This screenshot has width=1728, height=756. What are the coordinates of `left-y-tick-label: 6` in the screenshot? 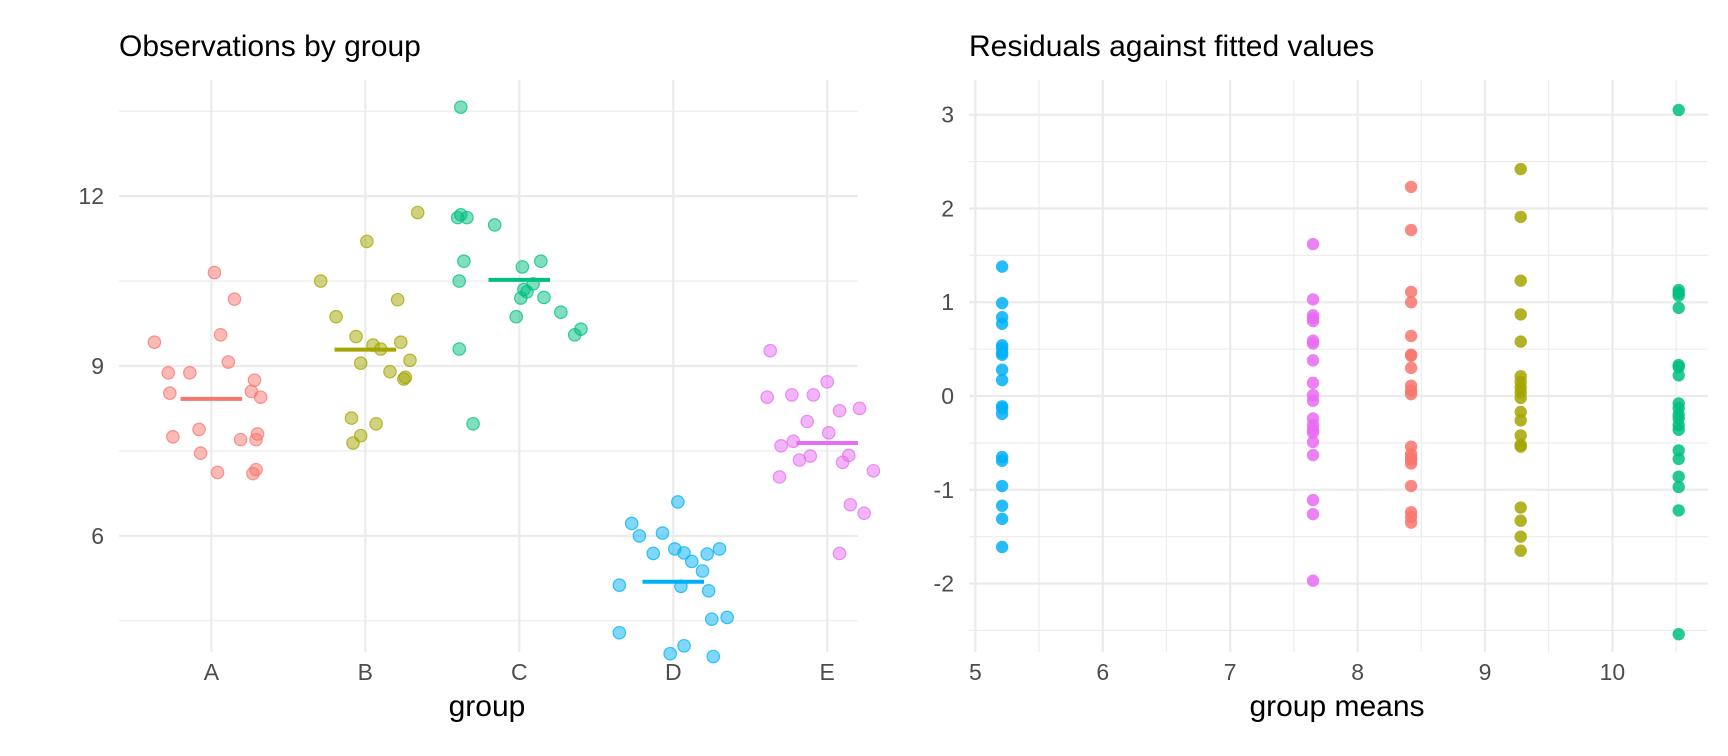 It's located at (97, 536).